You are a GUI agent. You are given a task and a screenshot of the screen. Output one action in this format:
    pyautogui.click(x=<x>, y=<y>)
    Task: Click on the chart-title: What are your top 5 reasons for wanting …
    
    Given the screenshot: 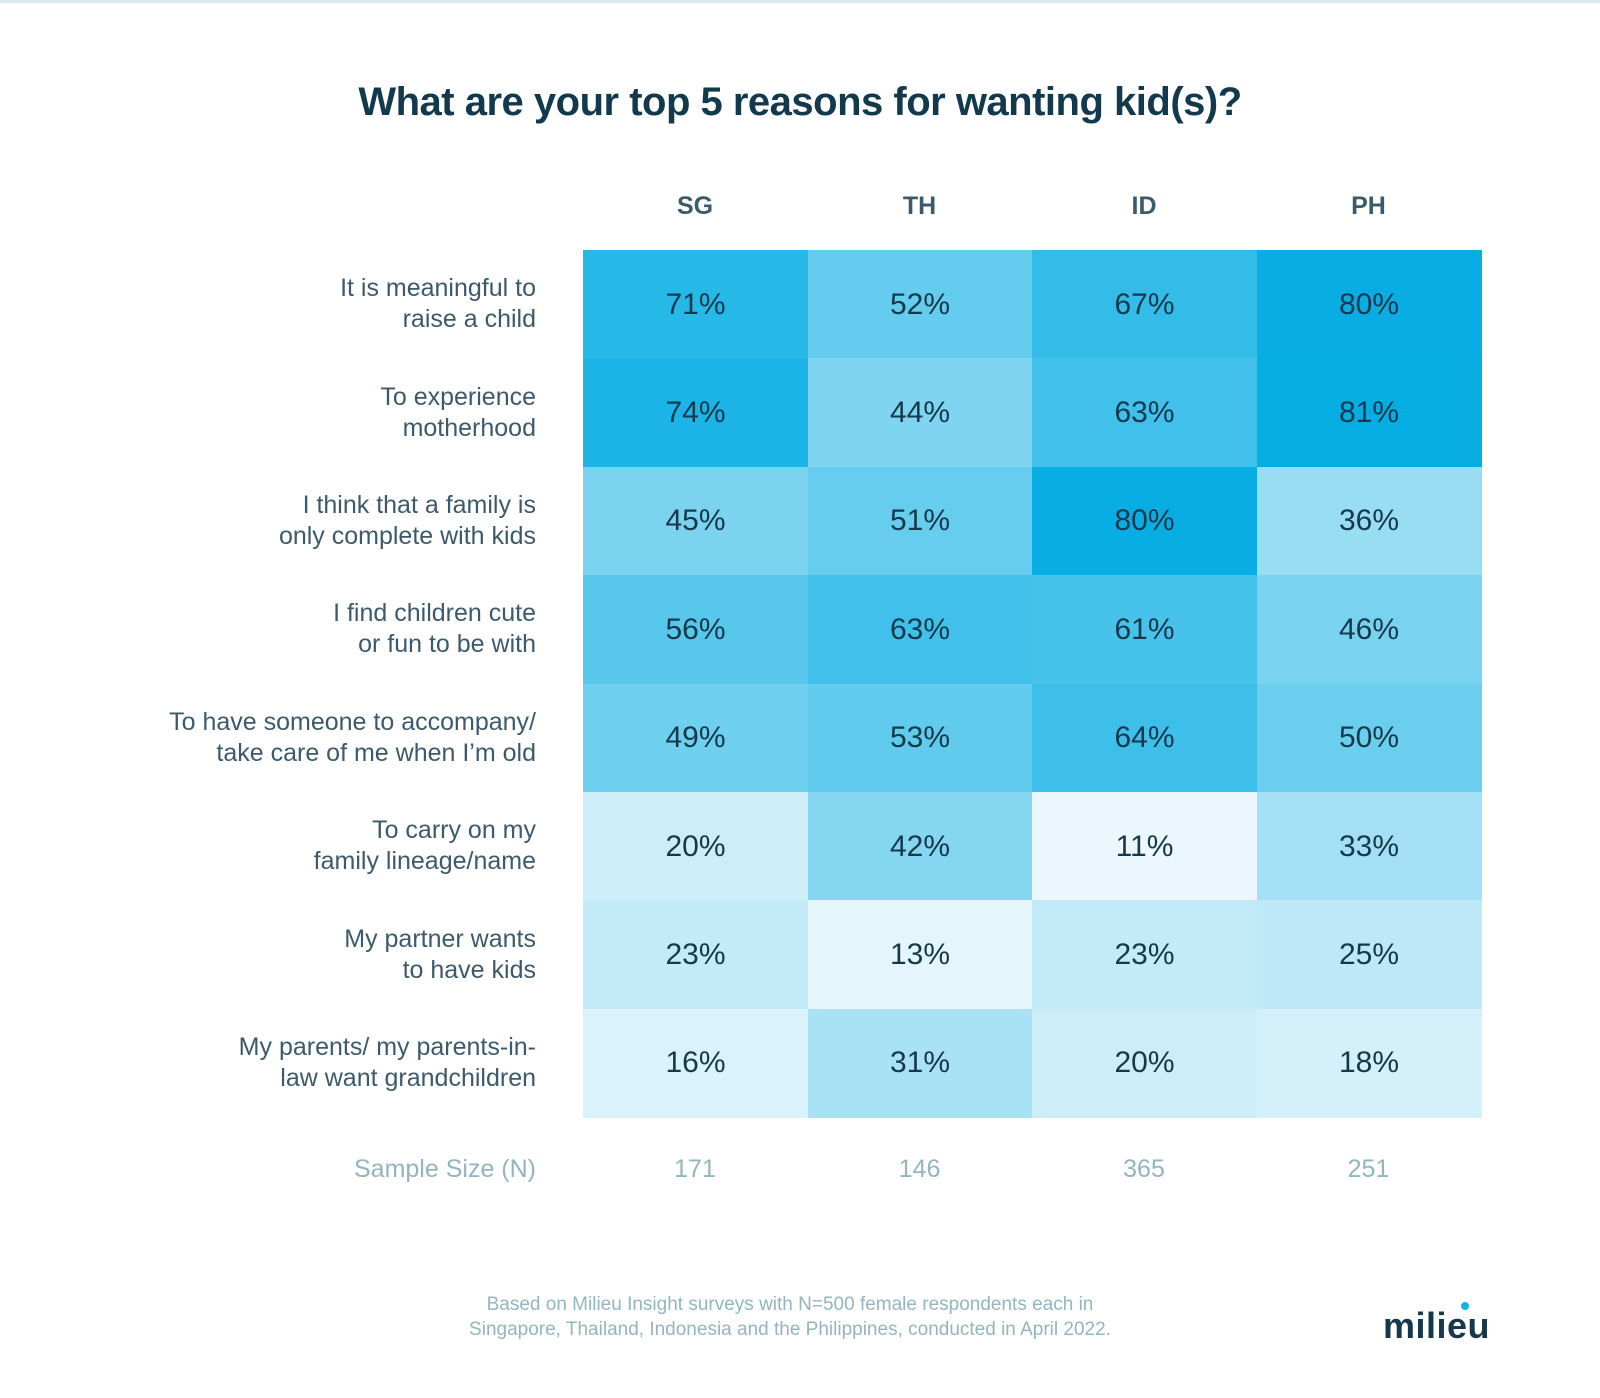 What is the action you would take?
    pyautogui.click(x=800, y=102)
    